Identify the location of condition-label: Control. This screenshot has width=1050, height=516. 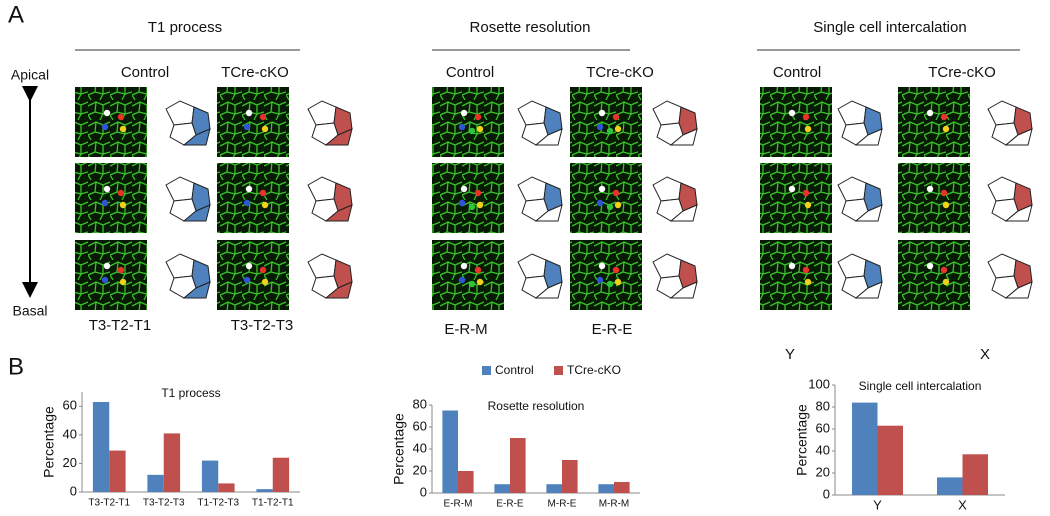
(145, 72).